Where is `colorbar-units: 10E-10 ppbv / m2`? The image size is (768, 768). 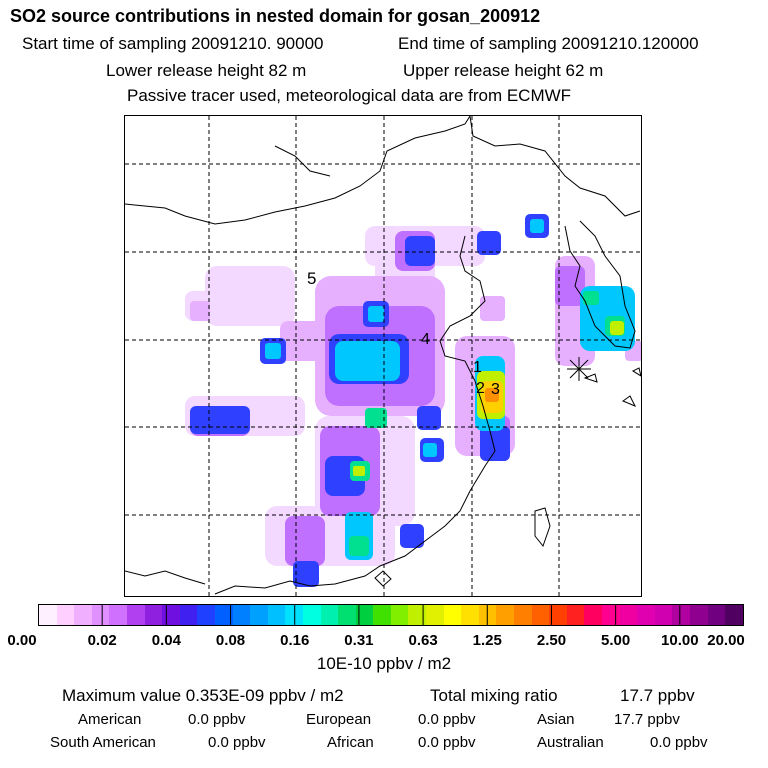 colorbar-units: 10E-10 ppbv / m2 is located at coordinates (384, 663).